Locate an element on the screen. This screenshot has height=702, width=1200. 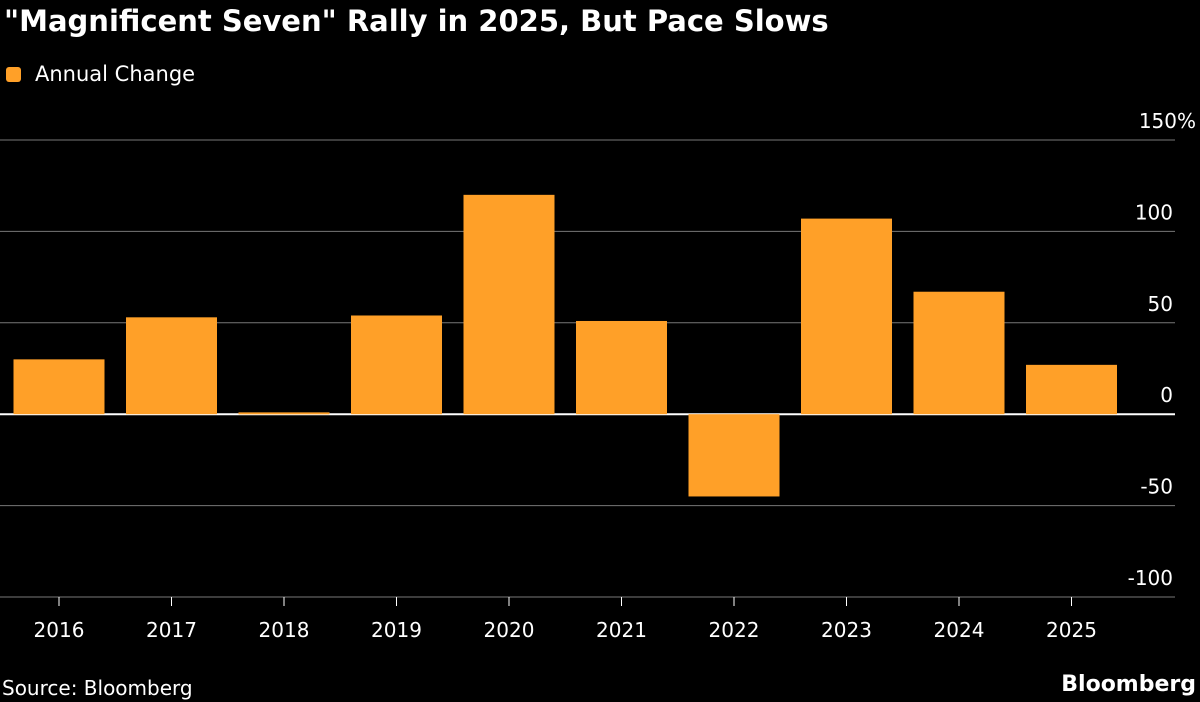
bloomberg-logo: Bloomberg is located at coordinates (1128, 684).